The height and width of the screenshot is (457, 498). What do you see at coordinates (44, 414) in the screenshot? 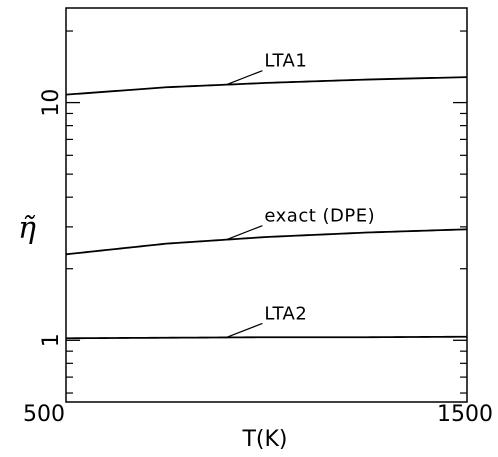
I see `x-tick-label: 500` at bounding box center [44, 414].